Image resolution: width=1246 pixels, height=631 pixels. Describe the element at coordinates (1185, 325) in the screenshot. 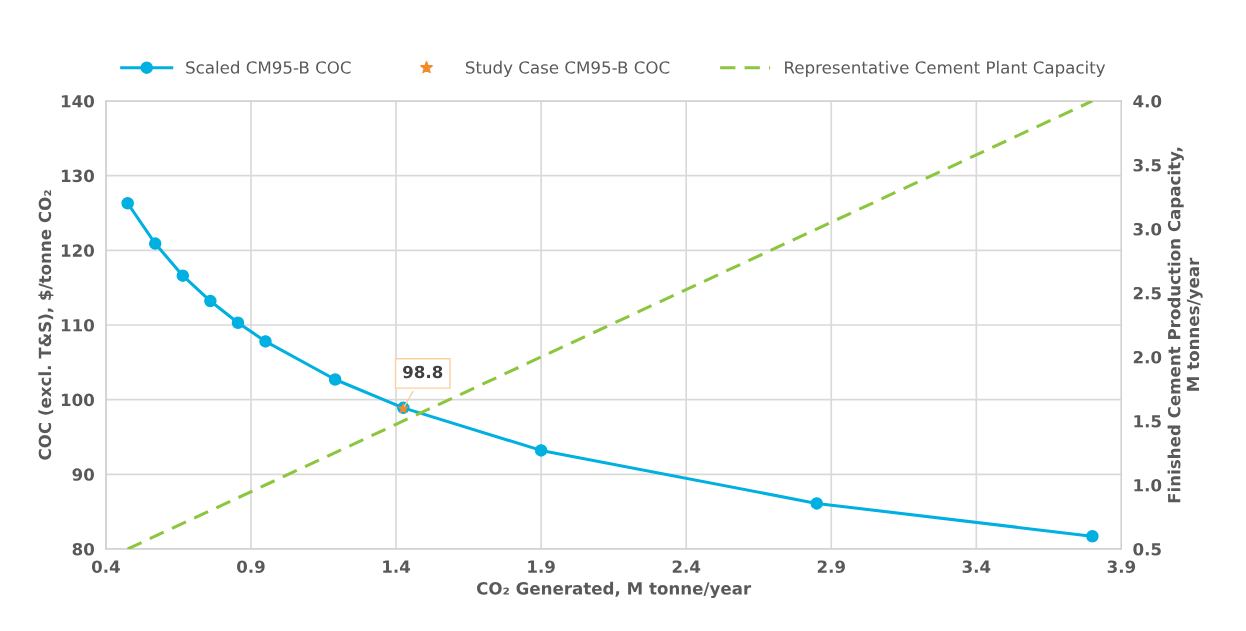

I see `y2-axis-title: Finished Cement Production Capacity, M tonnes/year` at that location.